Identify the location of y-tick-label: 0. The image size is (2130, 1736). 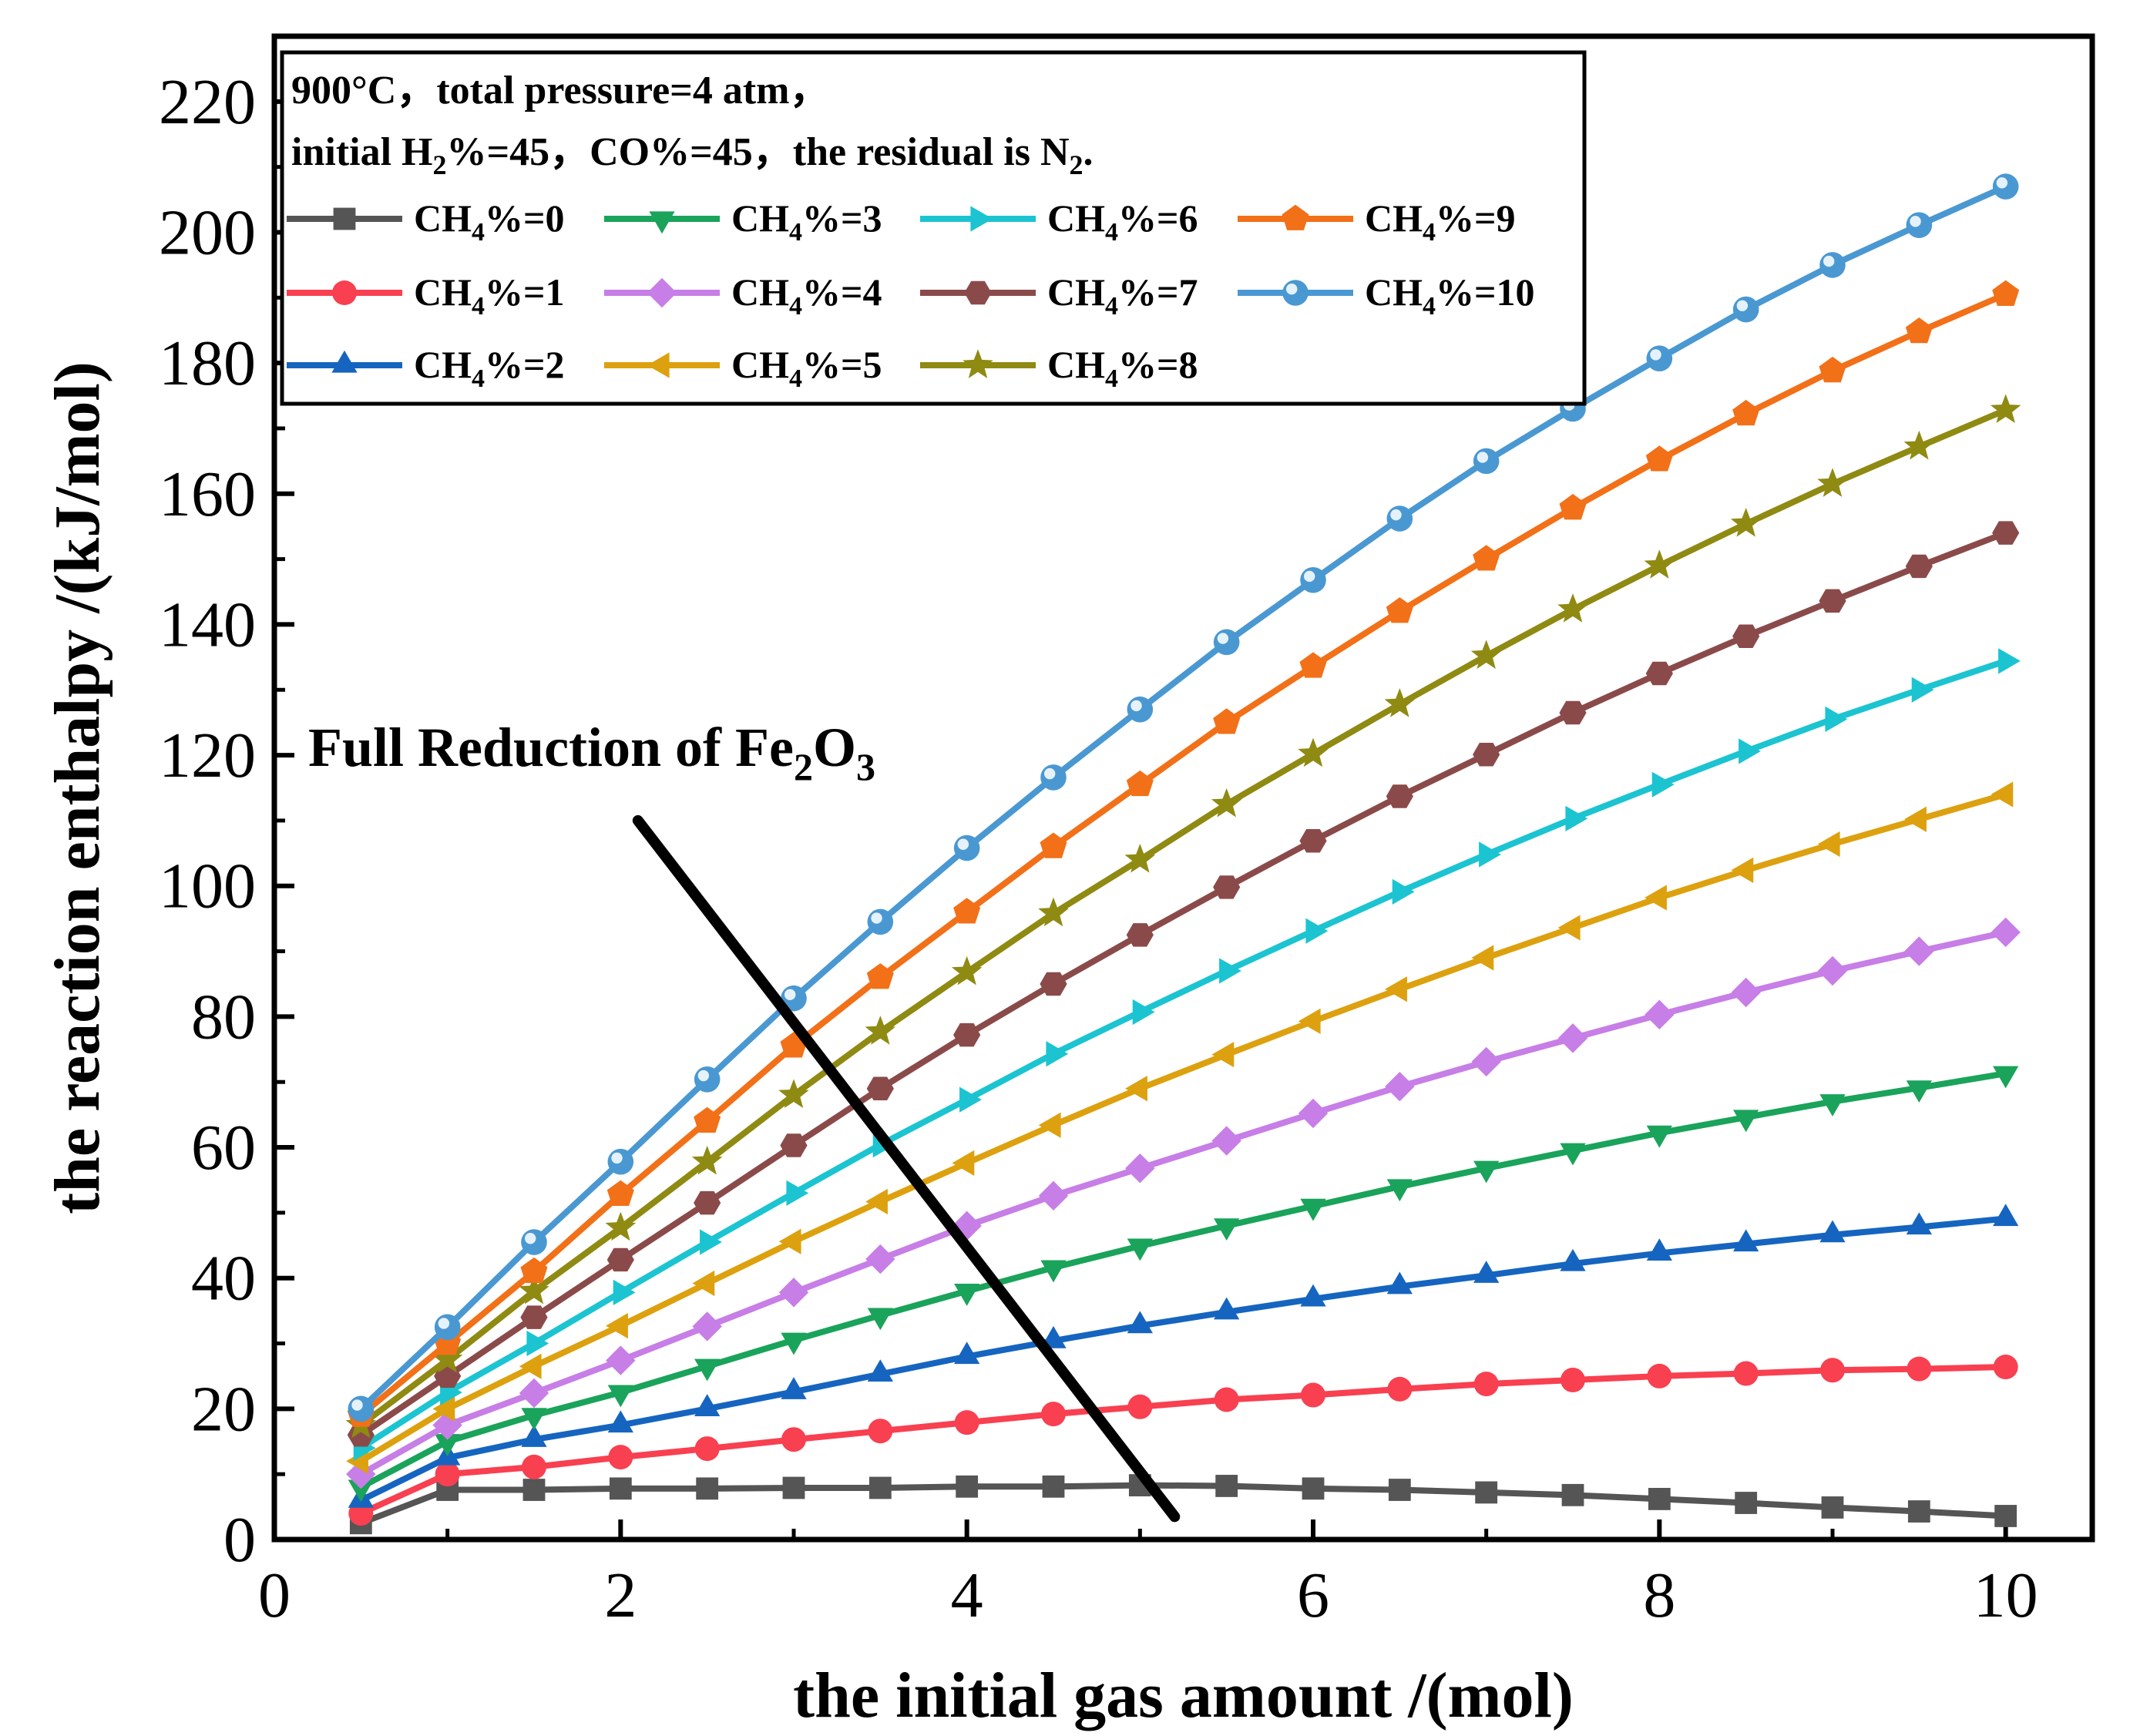
(239, 1540).